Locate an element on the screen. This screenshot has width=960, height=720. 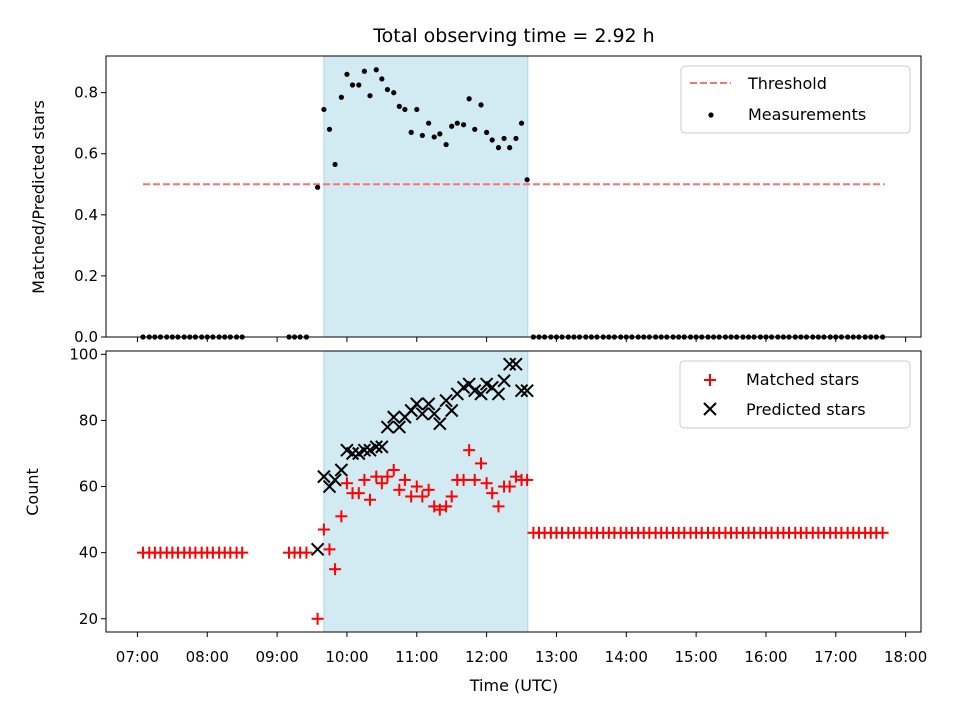
y-tick-label: 0.6 is located at coordinates (86, 154).